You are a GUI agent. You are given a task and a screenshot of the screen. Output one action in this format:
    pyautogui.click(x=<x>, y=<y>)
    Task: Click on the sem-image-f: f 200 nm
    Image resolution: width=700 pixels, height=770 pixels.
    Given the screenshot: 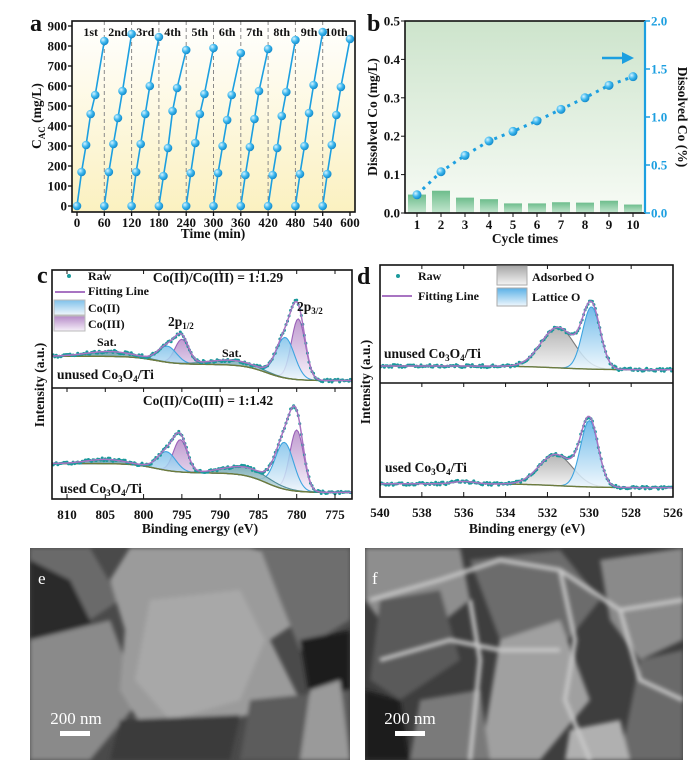 What is the action you would take?
    pyautogui.click(x=524, y=654)
    